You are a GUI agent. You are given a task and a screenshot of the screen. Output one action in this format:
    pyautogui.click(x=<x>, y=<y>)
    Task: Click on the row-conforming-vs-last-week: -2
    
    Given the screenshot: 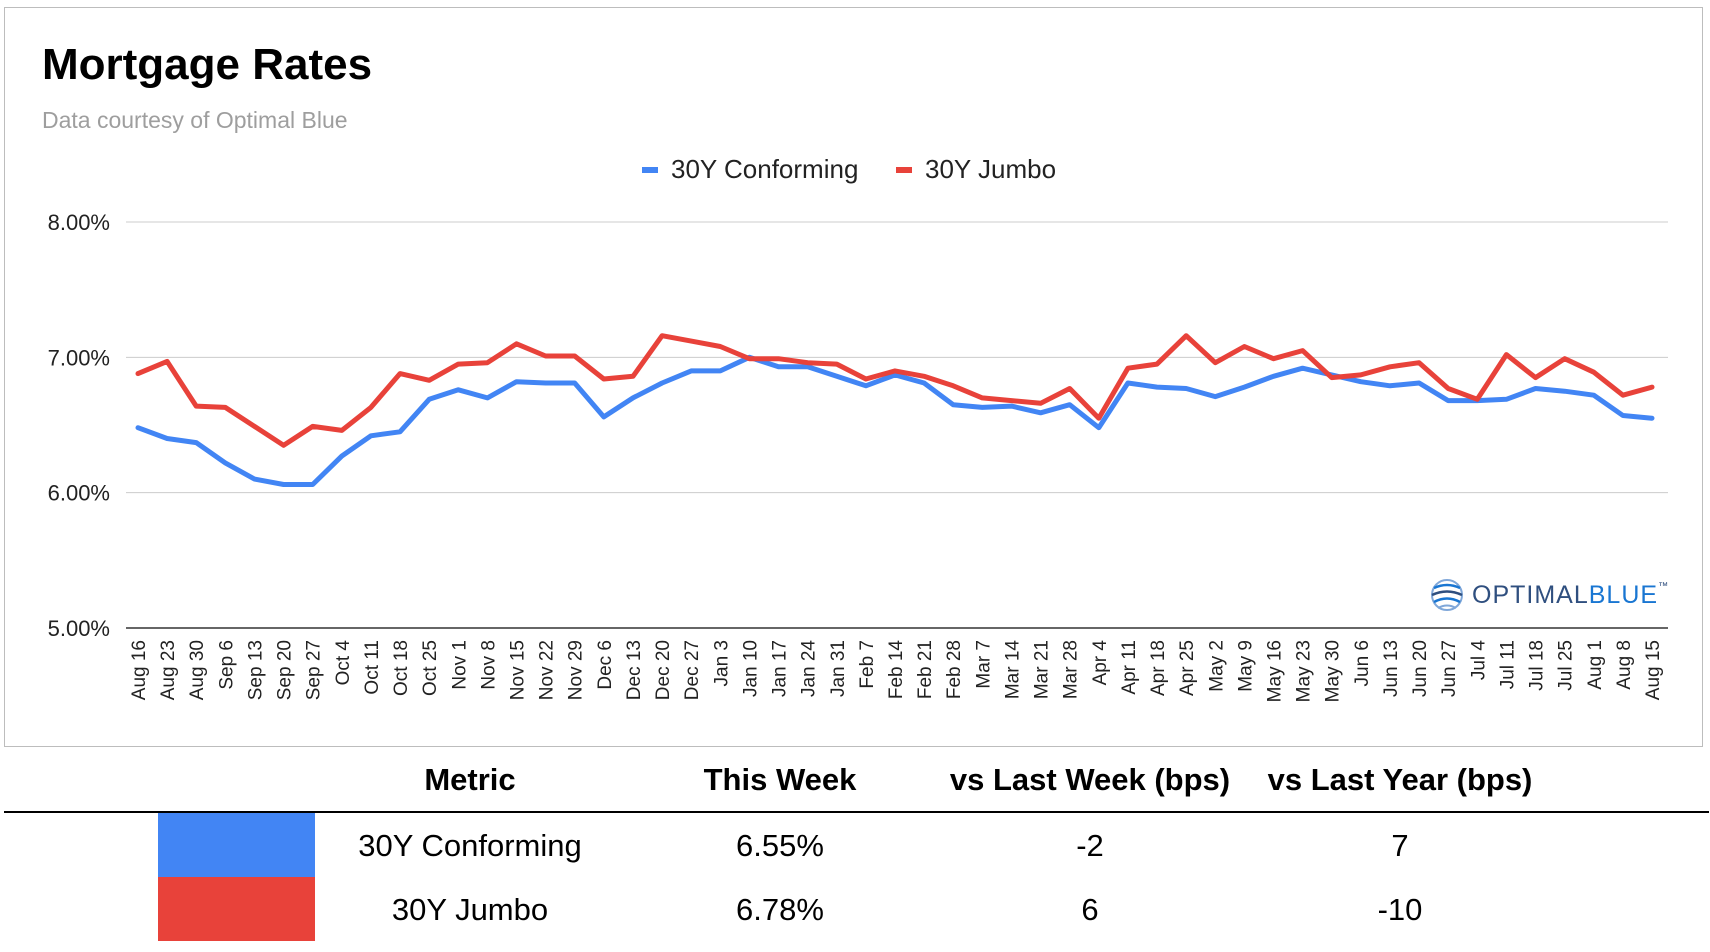 What is the action you would take?
    pyautogui.click(x=1090, y=845)
    